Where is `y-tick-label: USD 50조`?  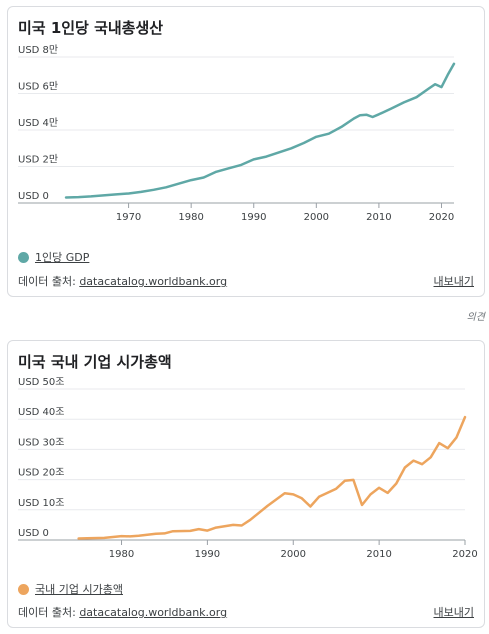 y-tick-label: USD 50조 is located at coordinates (41, 382).